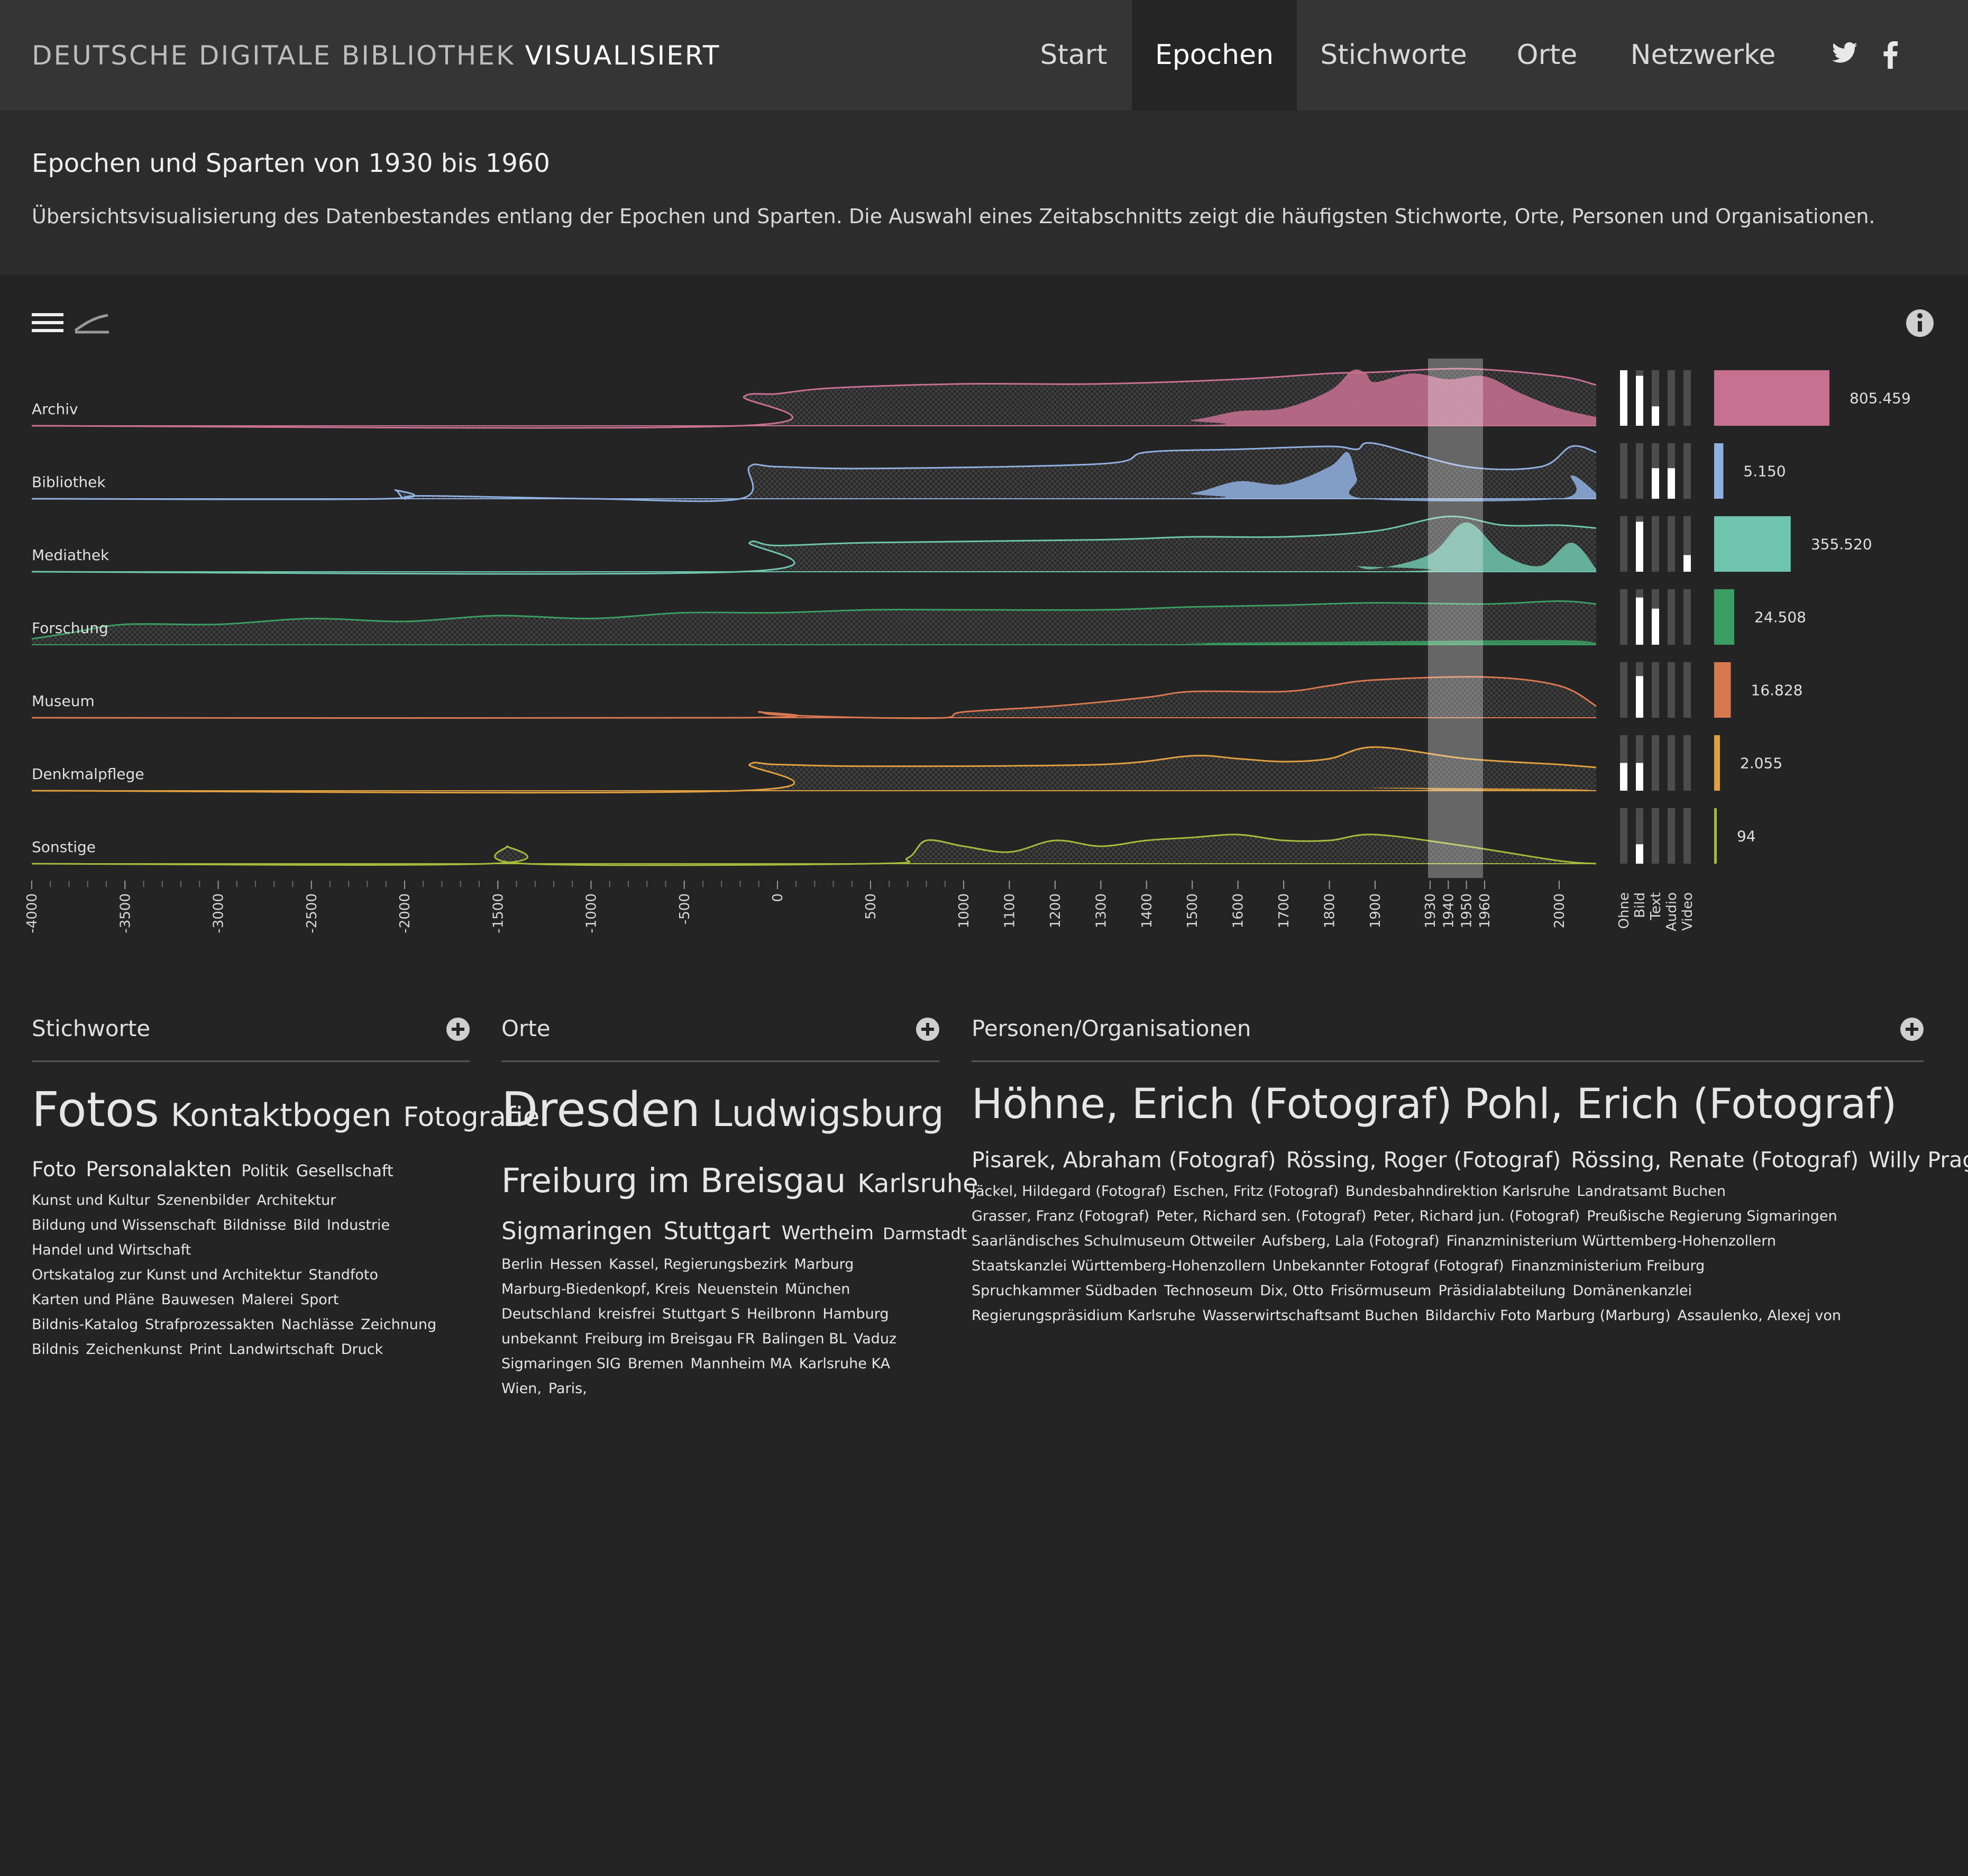 Image resolution: width=1968 pixels, height=1876 pixels. What do you see at coordinates (1548, 1315) in the screenshot?
I see `cloud-term: Bildarchiv Foto Marburg (Marburg)` at bounding box center [1548, 1315].